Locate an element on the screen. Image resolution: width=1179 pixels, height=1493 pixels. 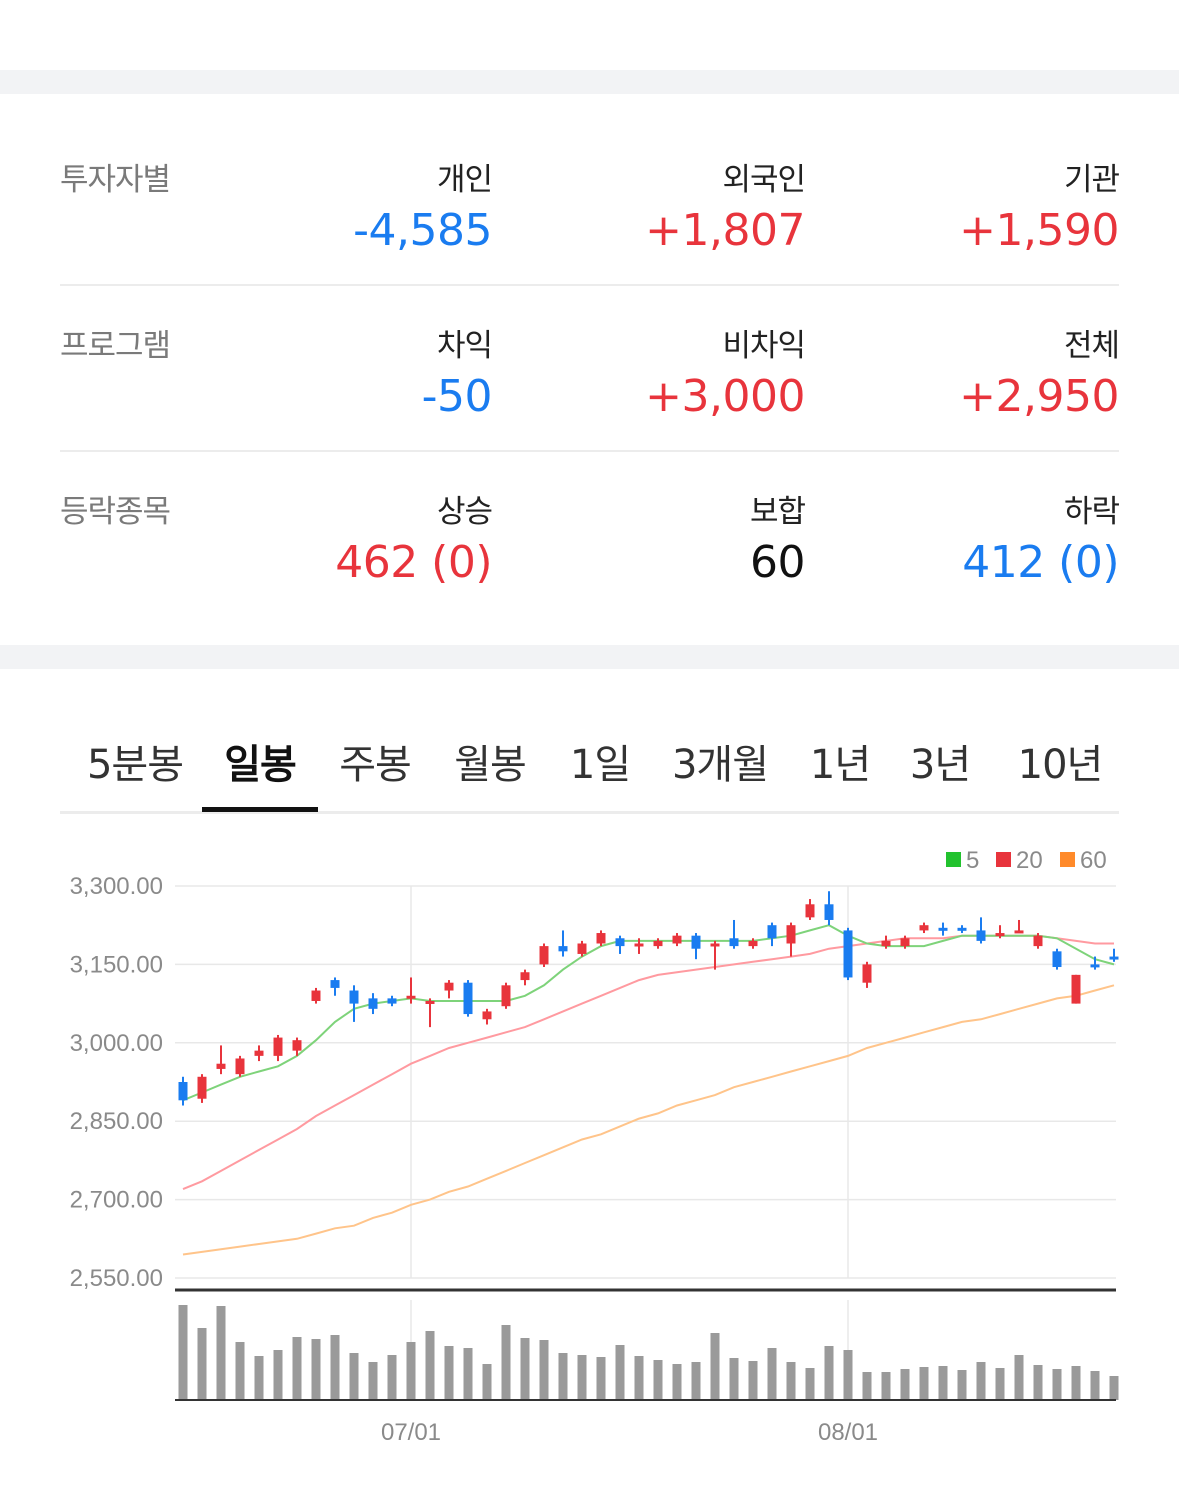
cell-foreign: 외국인 +1,807 is located at coordinates (725, 205).